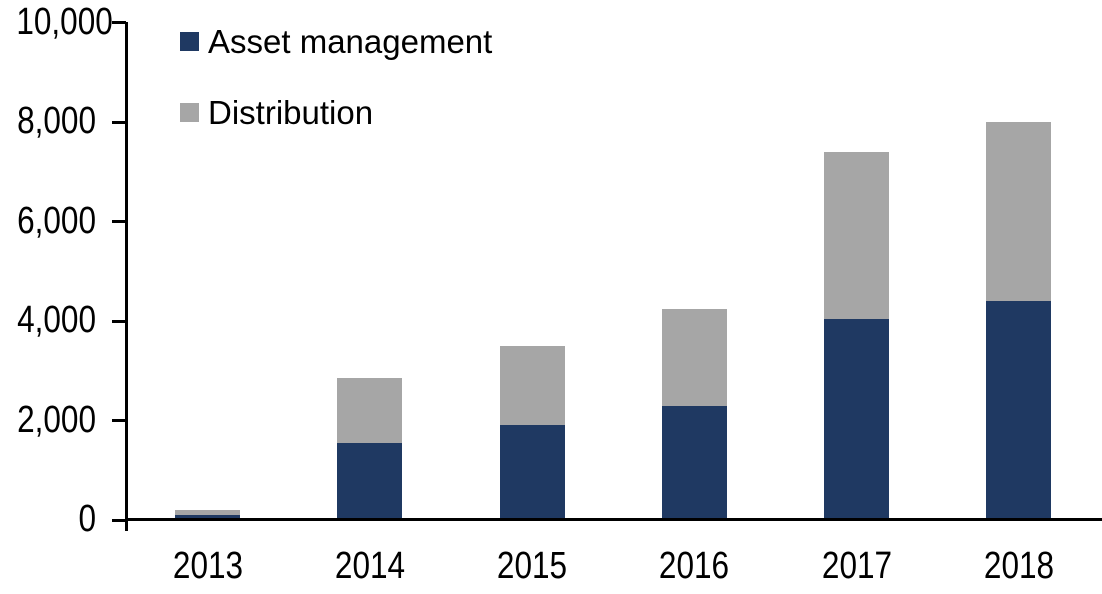 This screenshot has width=1102, height=594. I want to click on bar-segment-asset-management-2015, so click(532, 472).